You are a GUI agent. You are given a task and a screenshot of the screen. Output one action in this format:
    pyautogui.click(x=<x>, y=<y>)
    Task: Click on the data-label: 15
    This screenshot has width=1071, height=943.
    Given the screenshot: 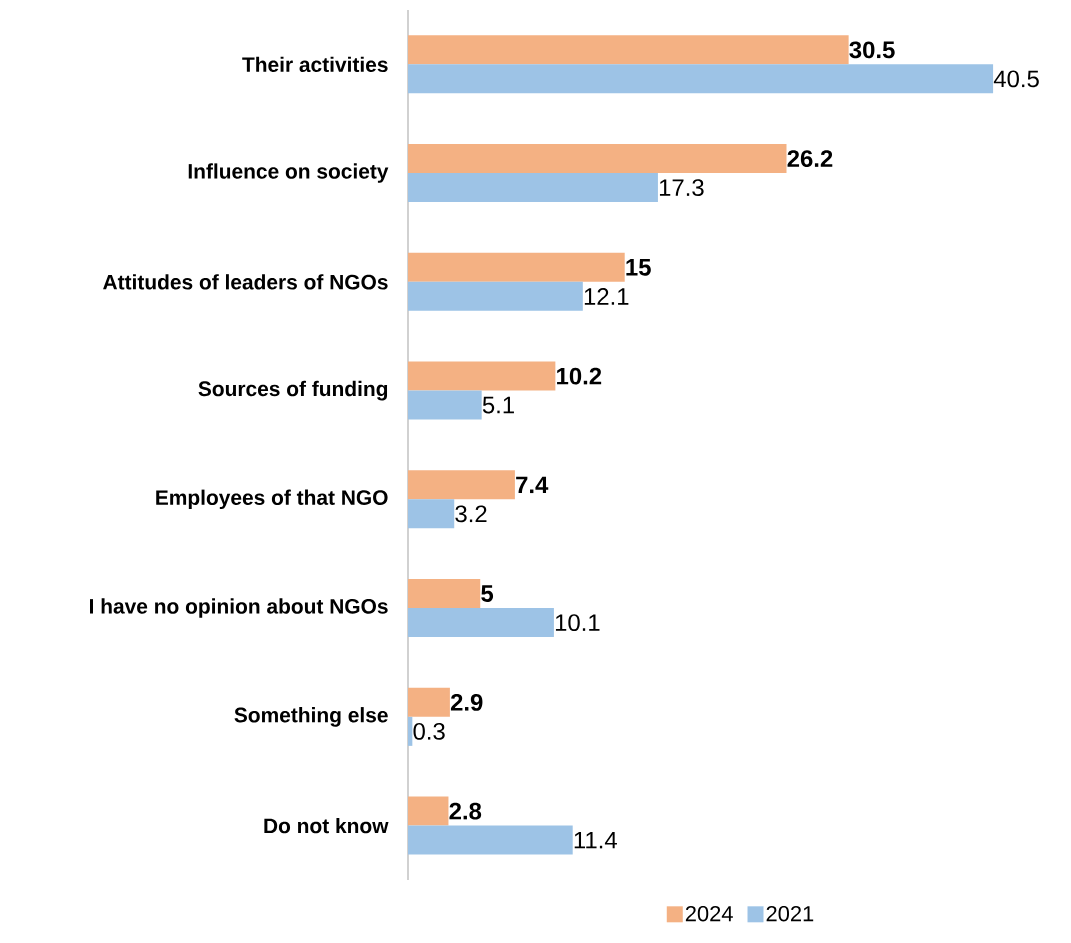 What is the action you would take?
    pyautogui.click(x=638, y=267)
    